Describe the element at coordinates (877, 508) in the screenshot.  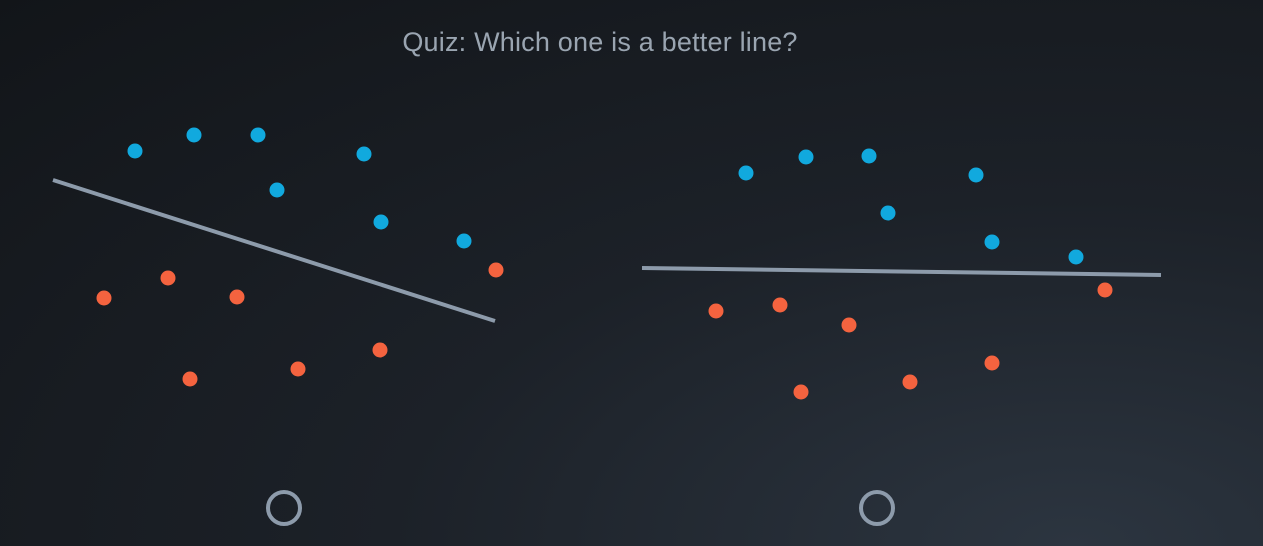
I see `answer-radio-right` at that location.